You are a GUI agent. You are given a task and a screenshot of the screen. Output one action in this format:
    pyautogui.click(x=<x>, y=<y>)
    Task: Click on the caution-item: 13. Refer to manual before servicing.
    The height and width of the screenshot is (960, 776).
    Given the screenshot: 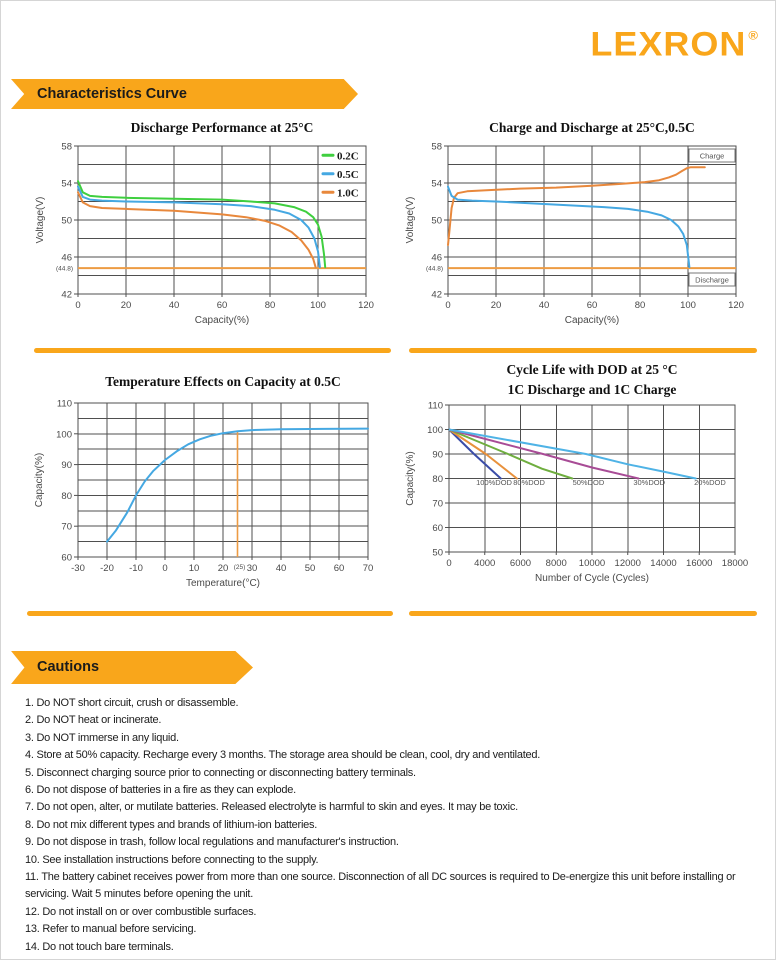 What is the action you would take?
    pyautogui.click(x=111, y=929)
    